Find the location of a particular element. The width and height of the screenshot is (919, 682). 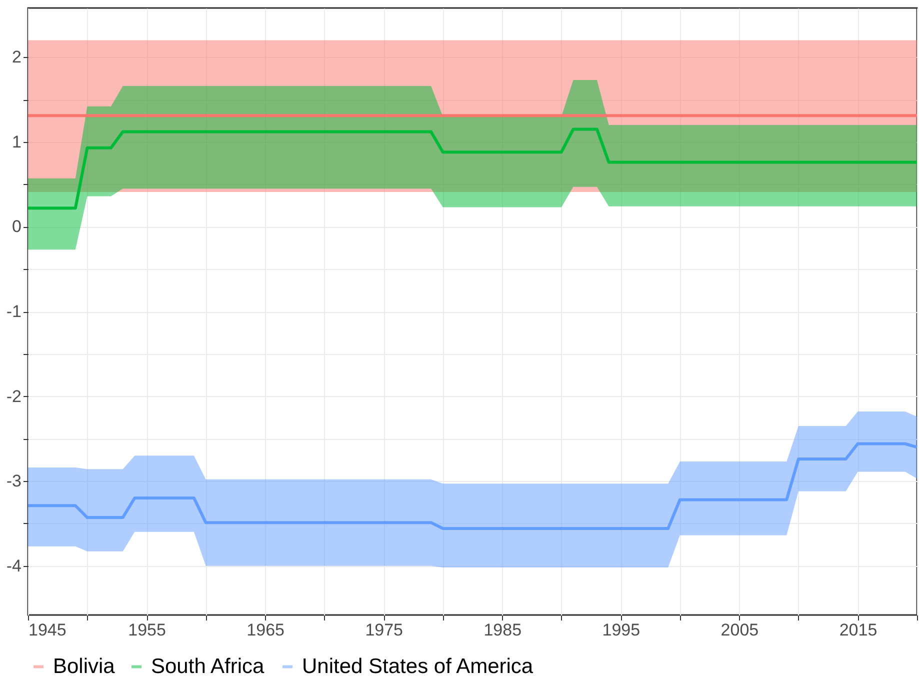

x-tick-label: 1945 is located at coordinates (47, 630).